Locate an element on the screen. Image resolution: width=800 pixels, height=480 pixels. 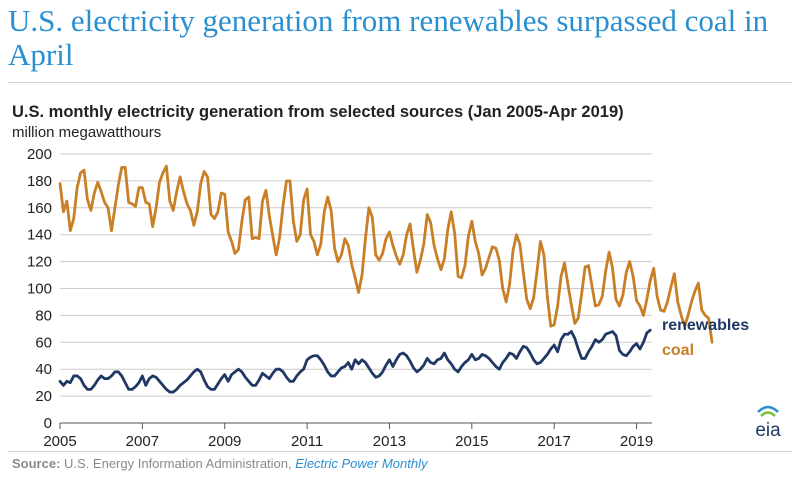
y-tick-label: 40 is located at coordinates (43, 369).